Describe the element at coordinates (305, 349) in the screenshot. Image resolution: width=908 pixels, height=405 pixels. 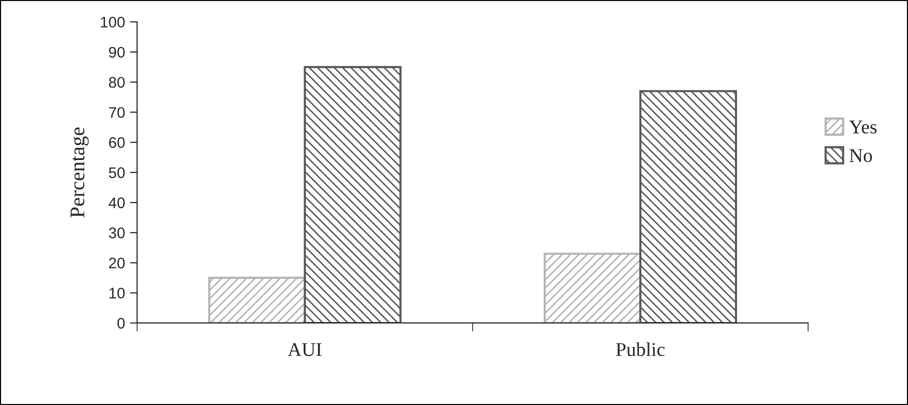
I see `x-tick-label: AUI` at that location.